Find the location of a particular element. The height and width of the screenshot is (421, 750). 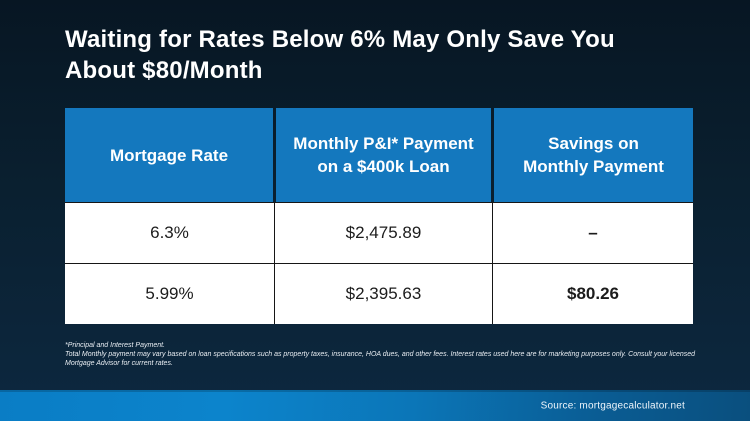

table-cell-savings-row1: – is located at coordinates (593, 233).